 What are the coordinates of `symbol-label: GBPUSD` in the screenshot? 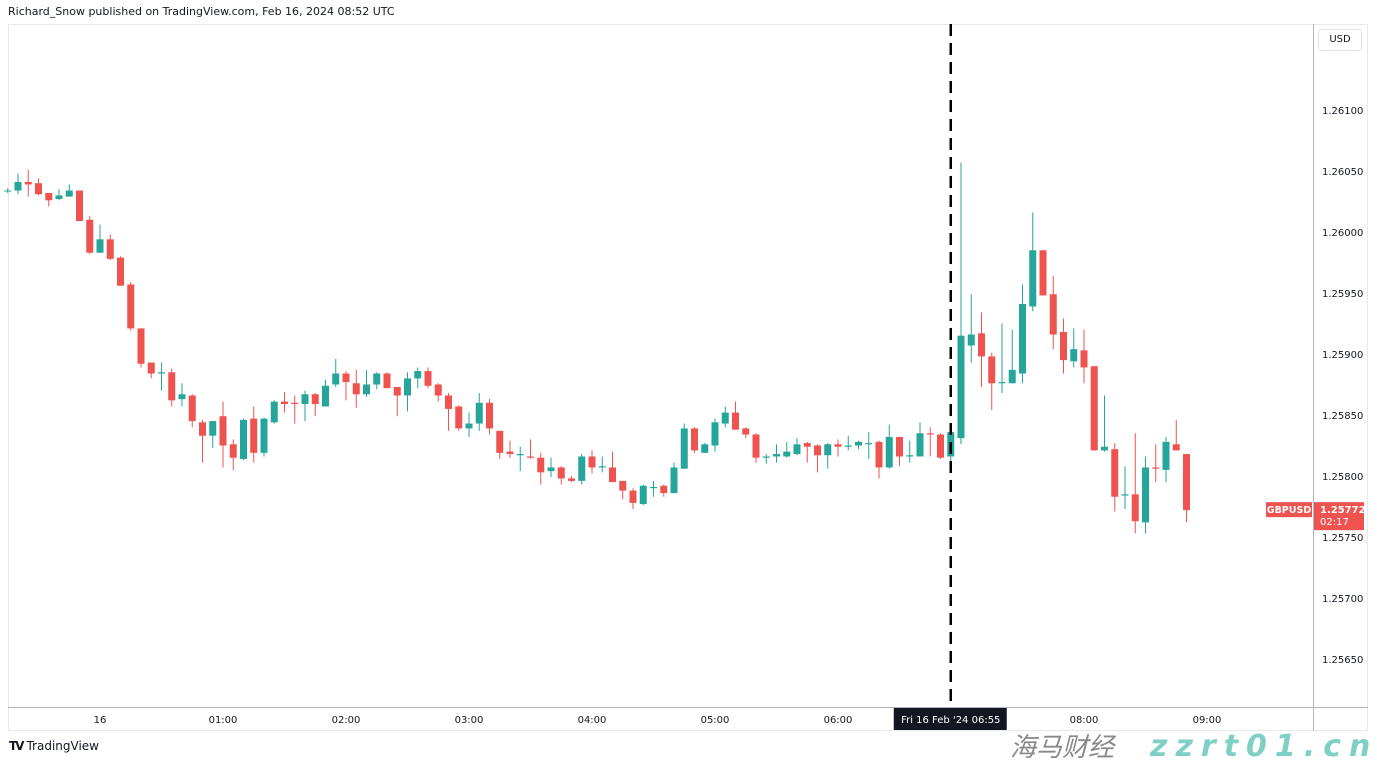 It's located at (1289, 510).